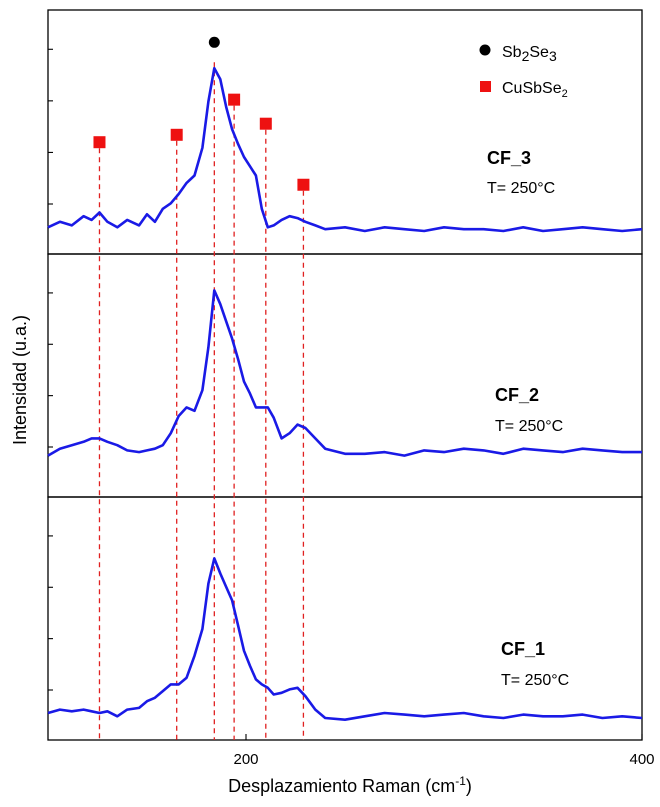 The image size is (660, 807). I want to click on markers-layer, so click(201, 113).